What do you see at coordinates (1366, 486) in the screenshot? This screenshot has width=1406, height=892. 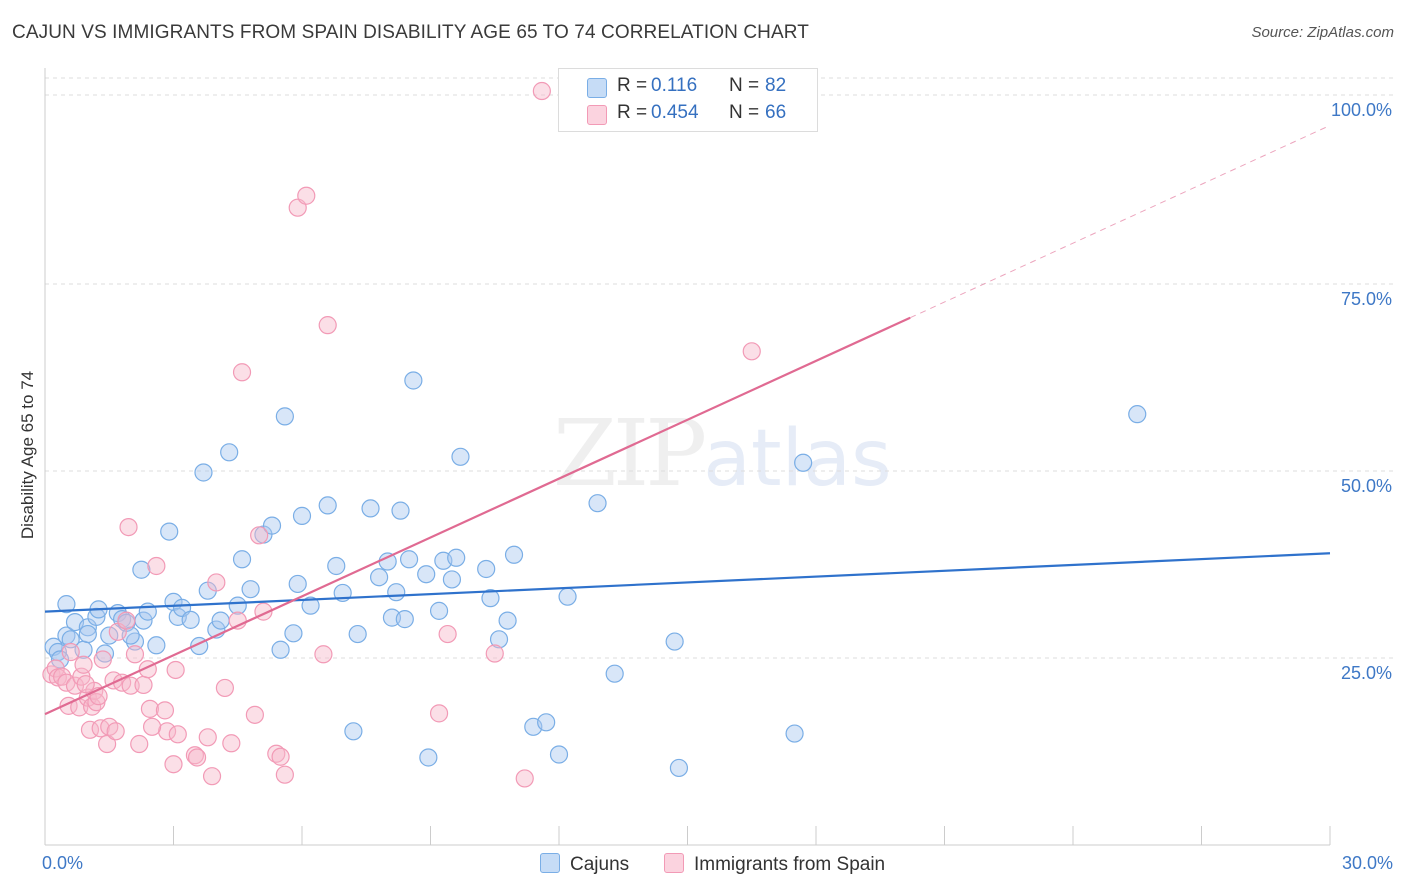 I see `y-tick-label: 50.0%` at bounding box center [1366, 486].